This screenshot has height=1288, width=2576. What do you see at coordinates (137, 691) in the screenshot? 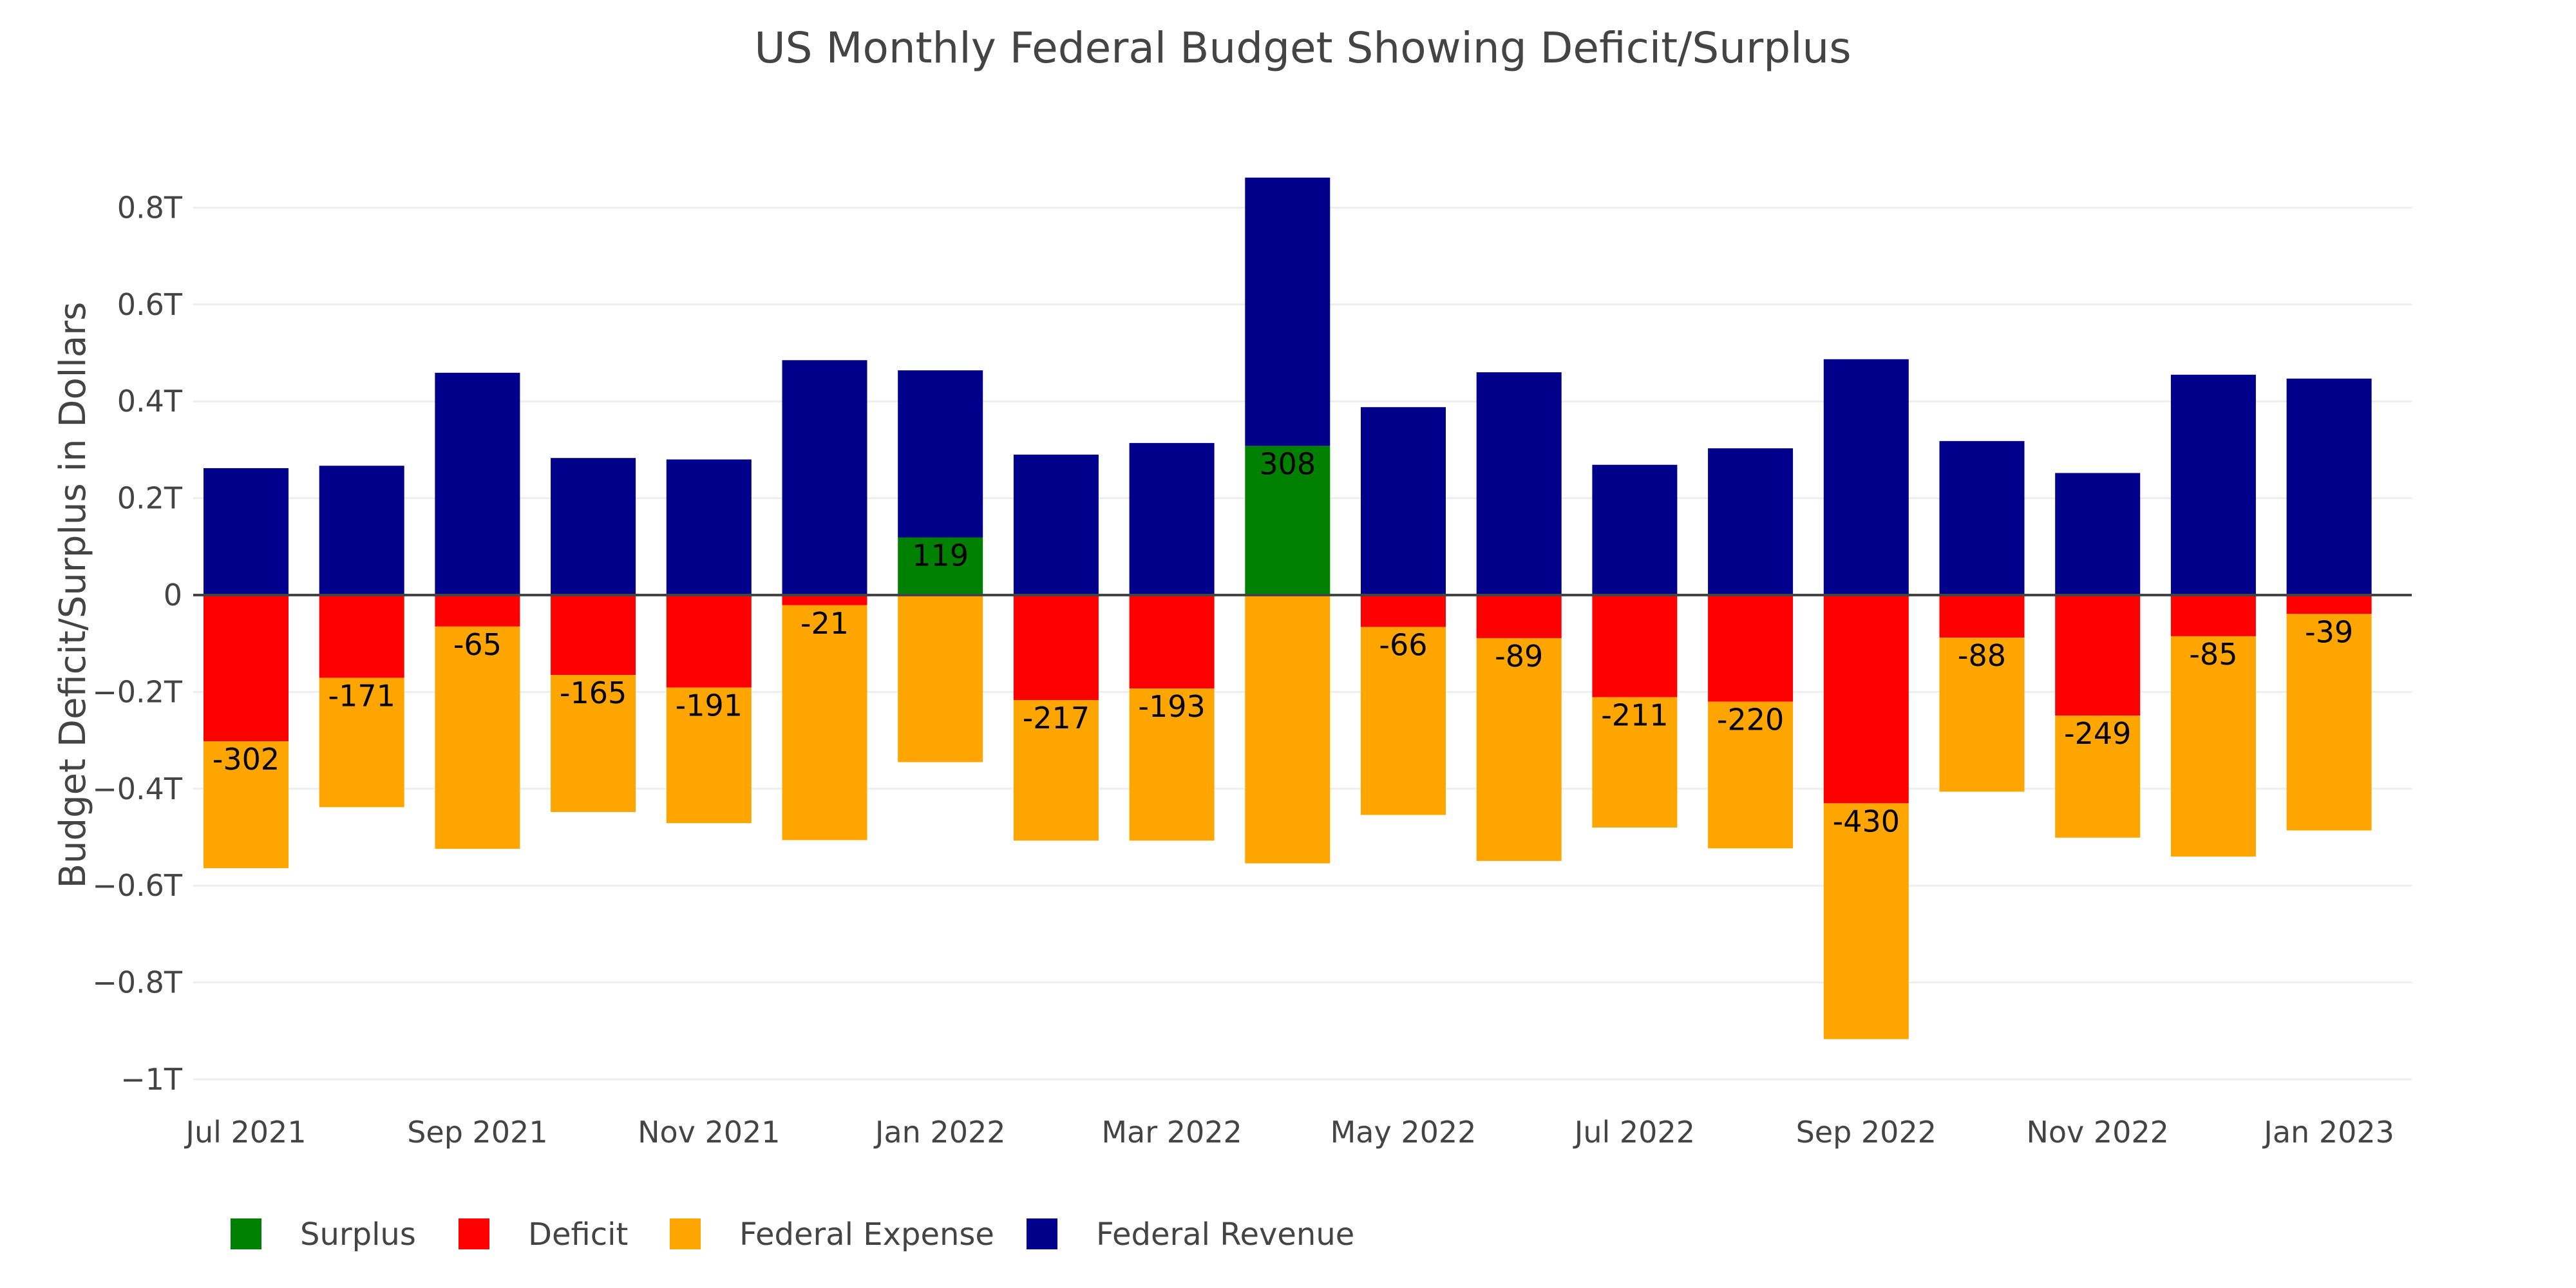
I see `y-tick-label: −0.2T` at bounding box center [137, 691].